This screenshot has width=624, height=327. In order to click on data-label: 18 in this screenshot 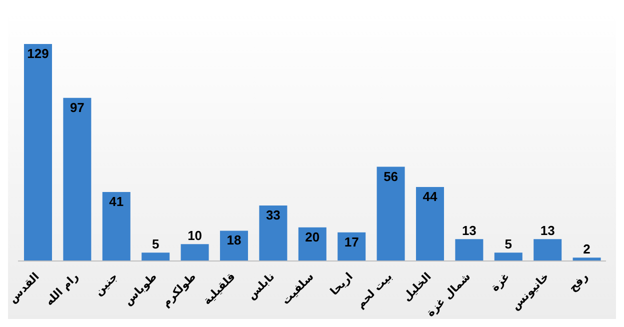, I will do `click(234, 240)`.